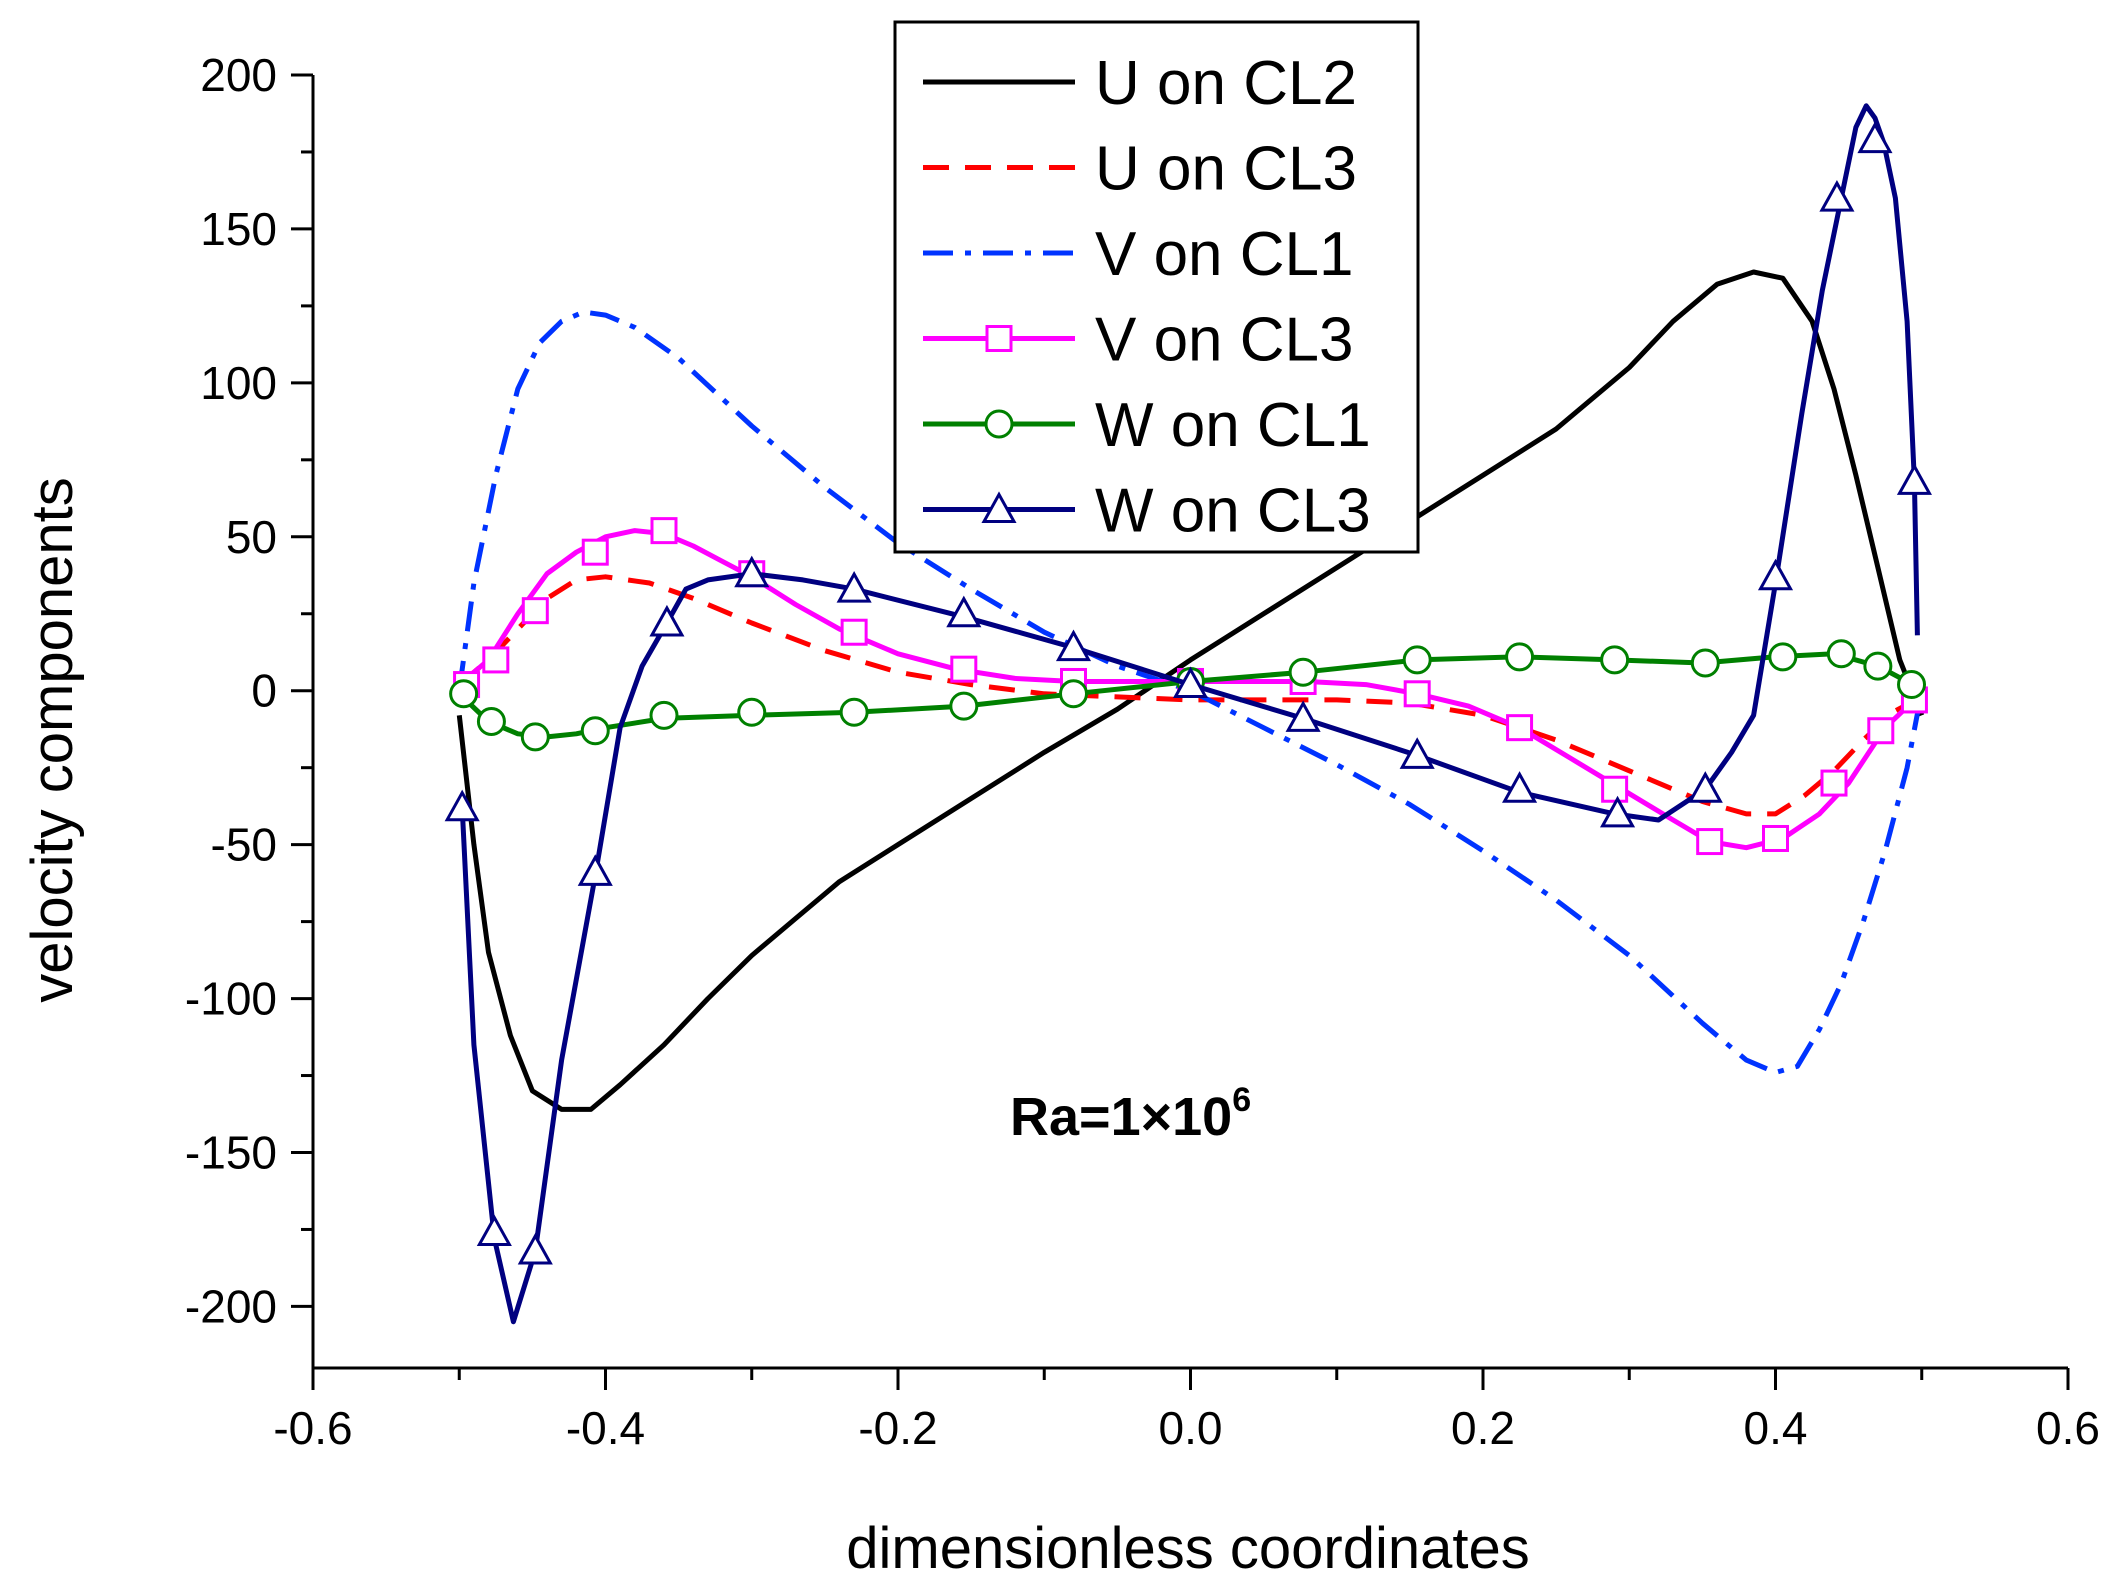  I want to click on y-axis-title: velocity components, so click(52, 739).